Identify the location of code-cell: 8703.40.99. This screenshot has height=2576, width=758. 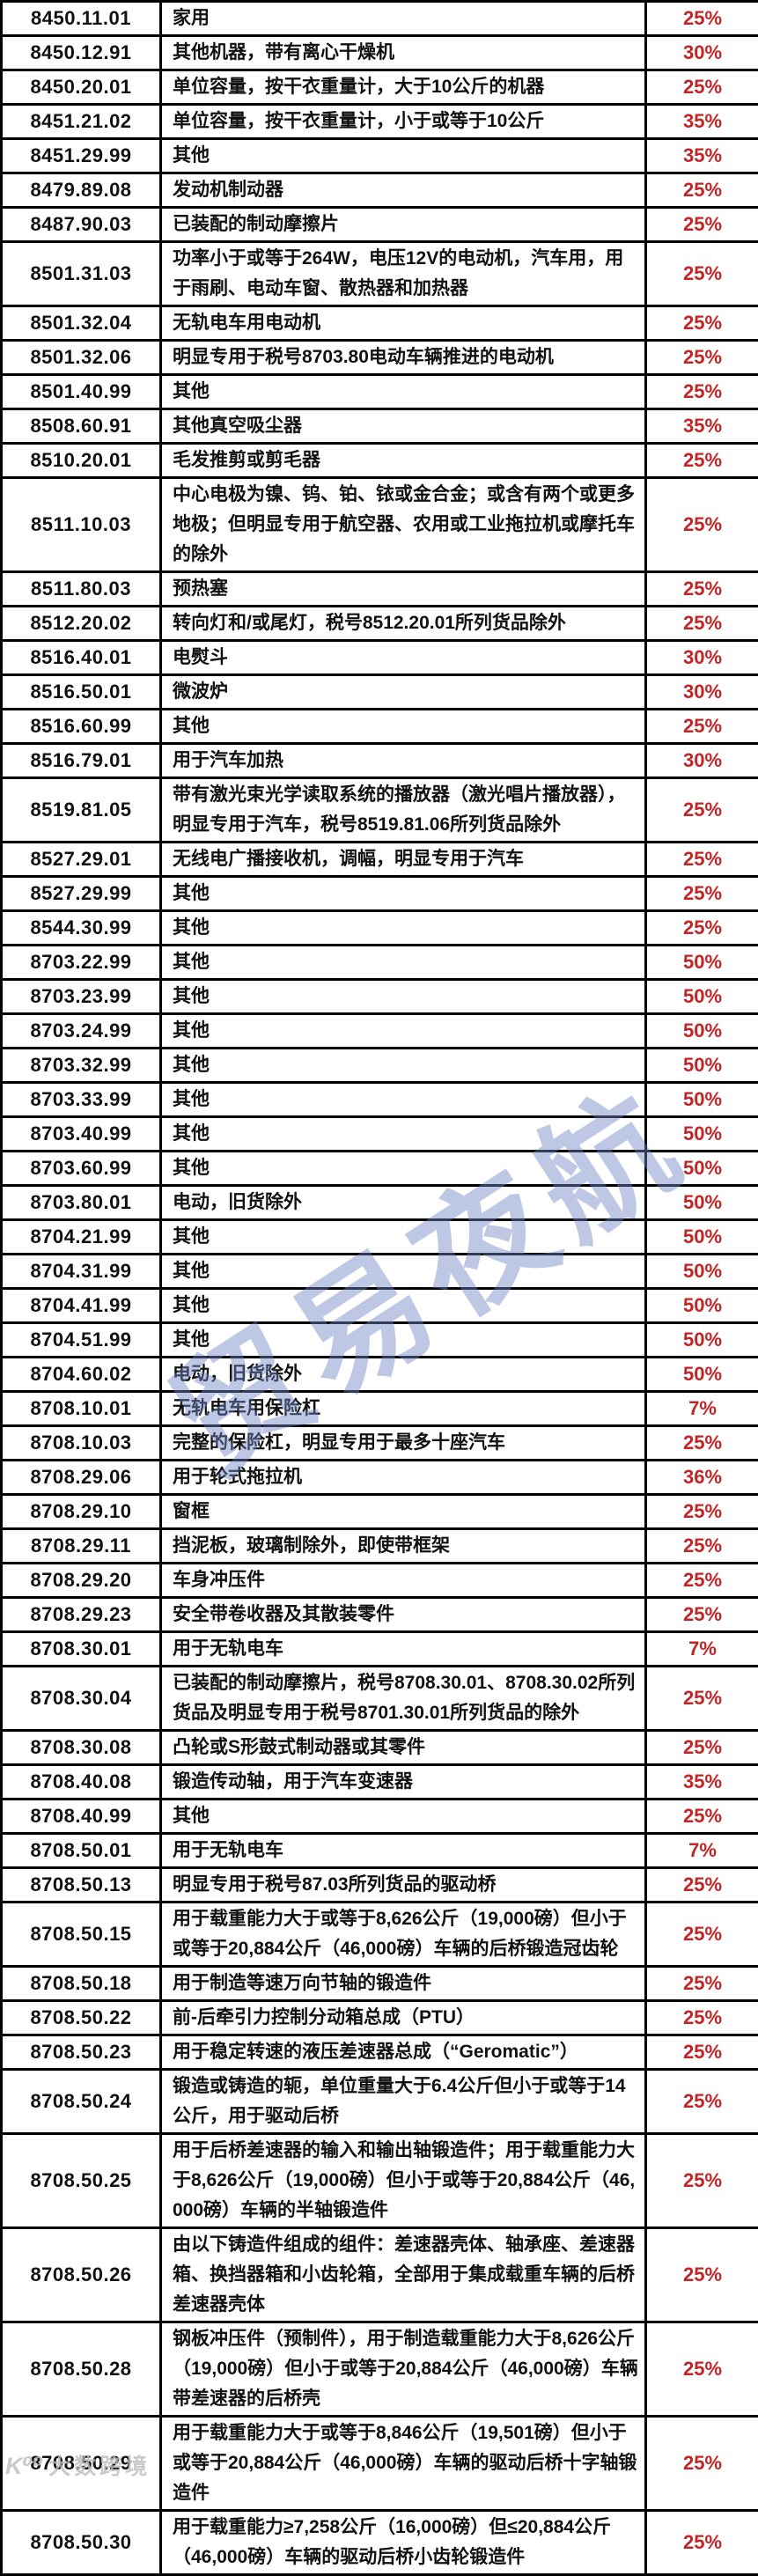
(81, 1134).